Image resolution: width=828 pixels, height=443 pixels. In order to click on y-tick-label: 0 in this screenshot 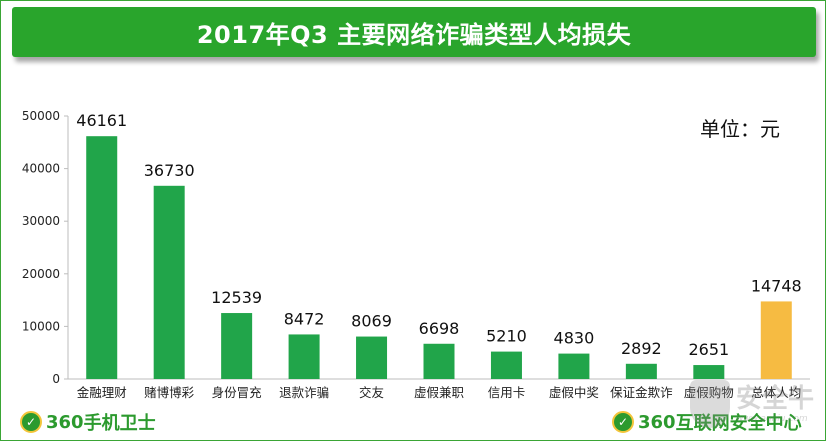, I will do `click(56, 379)`.